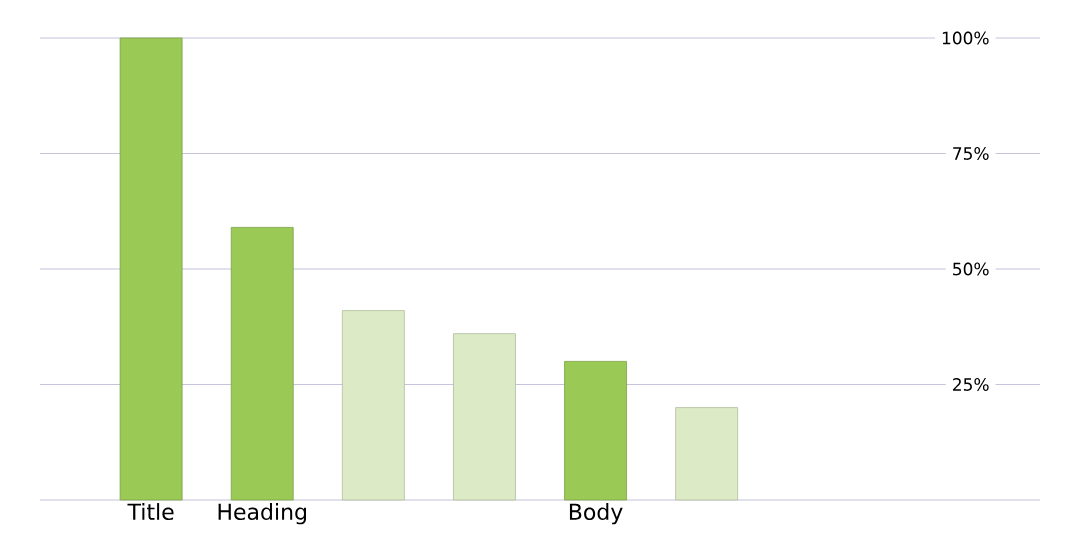  Describe the element at coordinates (965, 38) in the screenshot. I see `y-tick-label: 100%` at that location.